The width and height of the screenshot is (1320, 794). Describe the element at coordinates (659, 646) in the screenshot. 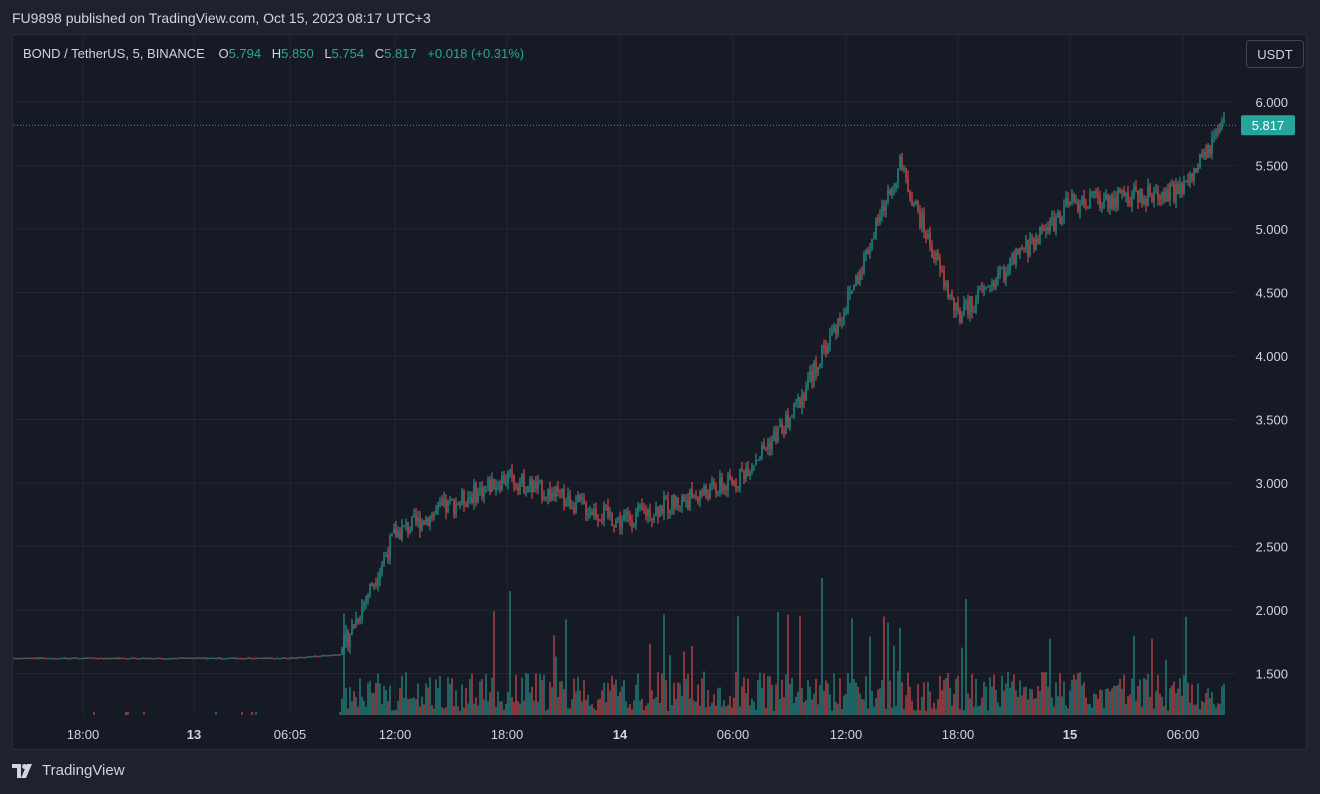

I see `volume-bars` at that location.